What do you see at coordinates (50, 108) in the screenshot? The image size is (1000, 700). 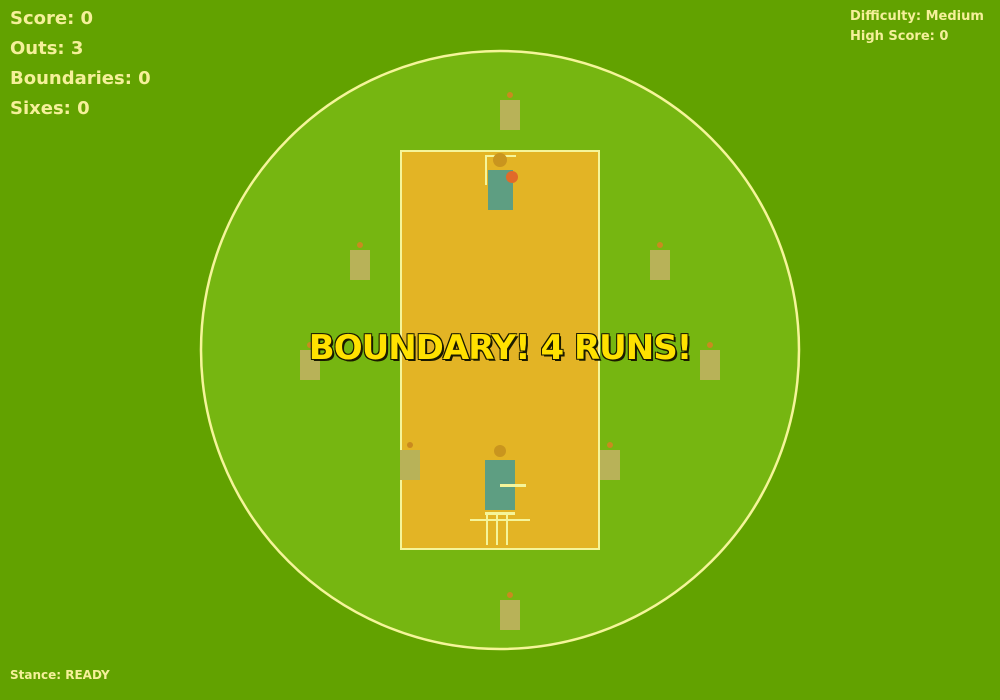 I see `sixes-label: Sixes: 0` at bounding box center [50, 108].